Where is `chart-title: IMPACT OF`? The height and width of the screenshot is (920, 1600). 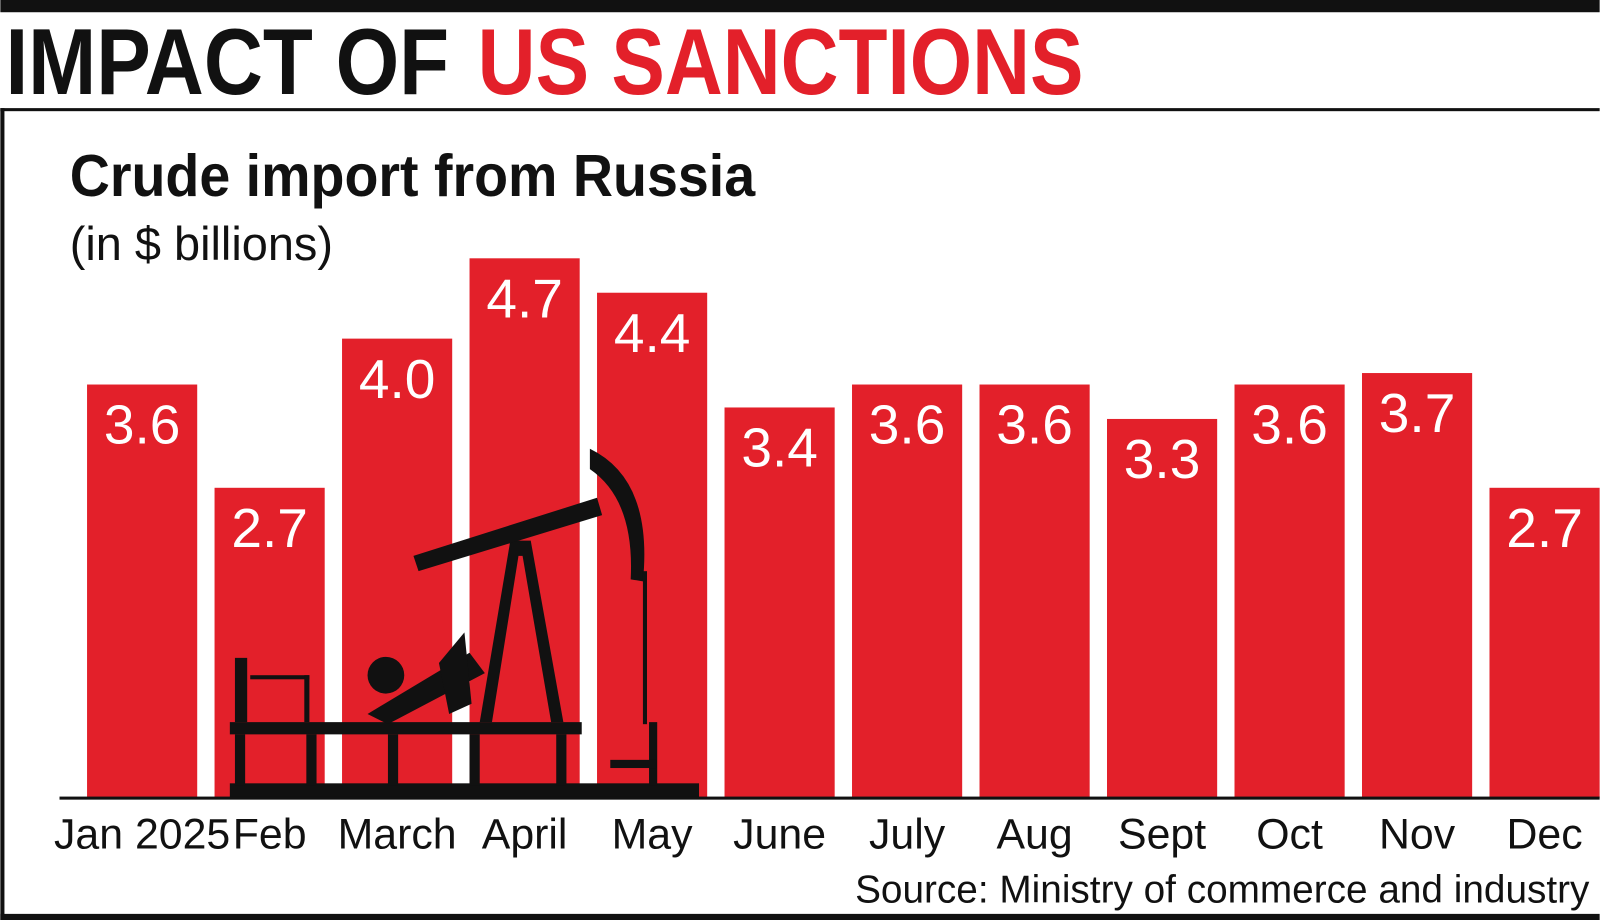
chart-title: IMPACT OF is located at coordinates (227, 61).